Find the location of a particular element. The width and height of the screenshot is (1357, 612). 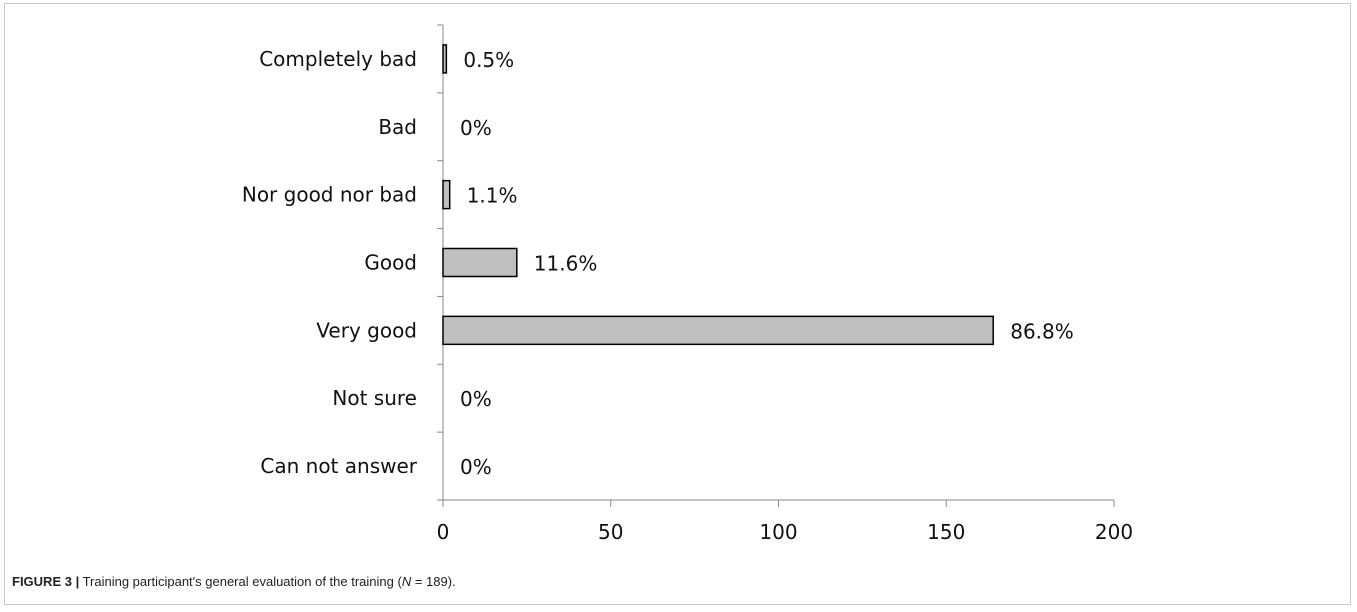

x-tick-label: 150 is located at coordinates (946, 532).